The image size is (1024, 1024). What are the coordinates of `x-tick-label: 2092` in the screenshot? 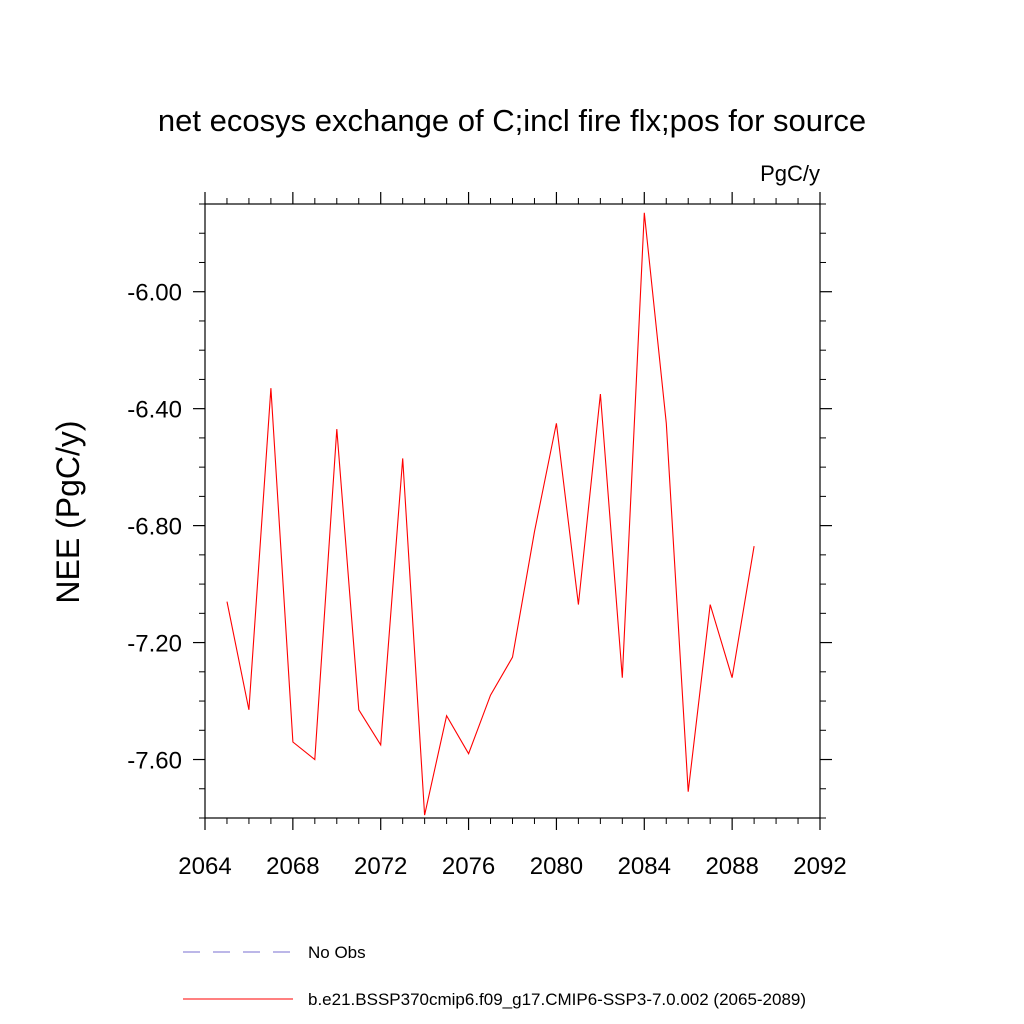 It's located at (819, 866).